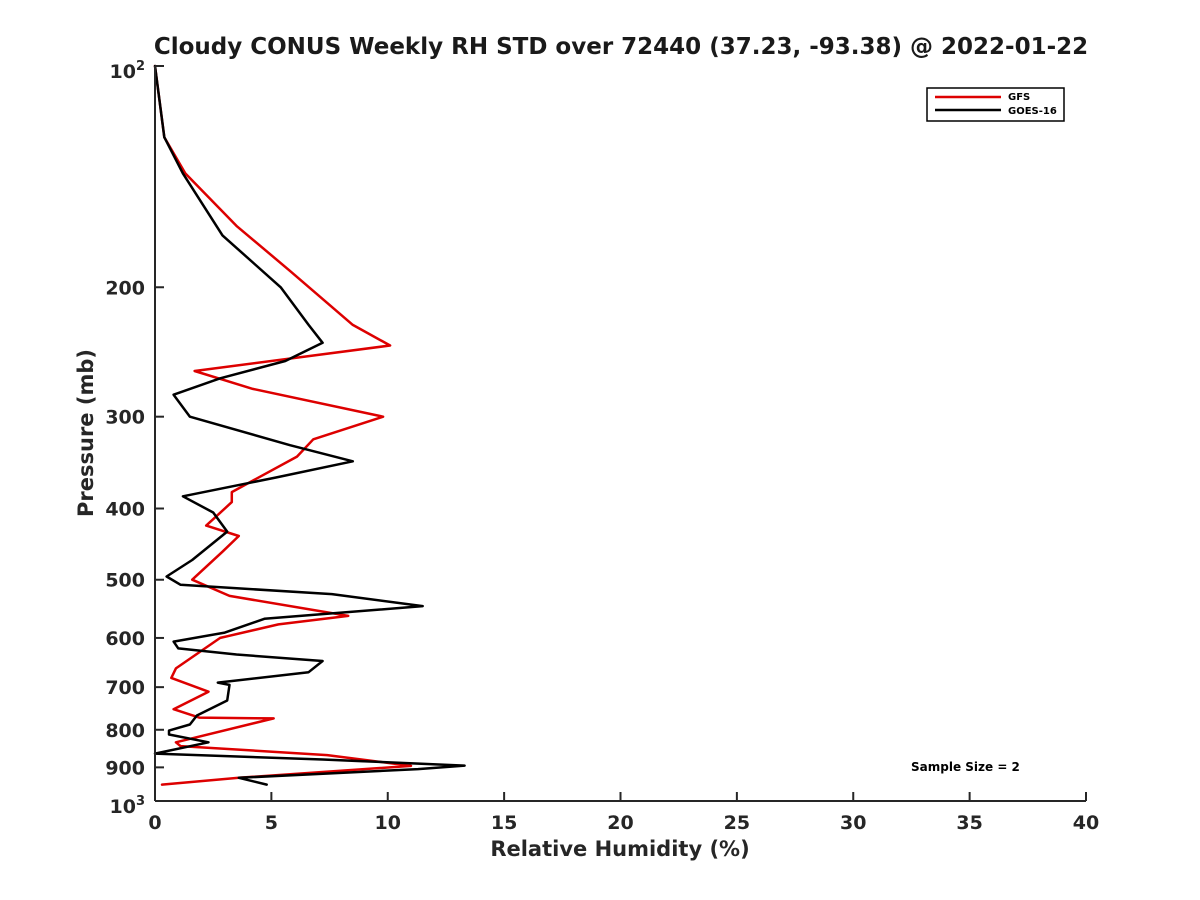  What do you see at coordinates (154, 823) in the screenshot?
I see `x-tick-label: 0` at bounding box center [154, 823].